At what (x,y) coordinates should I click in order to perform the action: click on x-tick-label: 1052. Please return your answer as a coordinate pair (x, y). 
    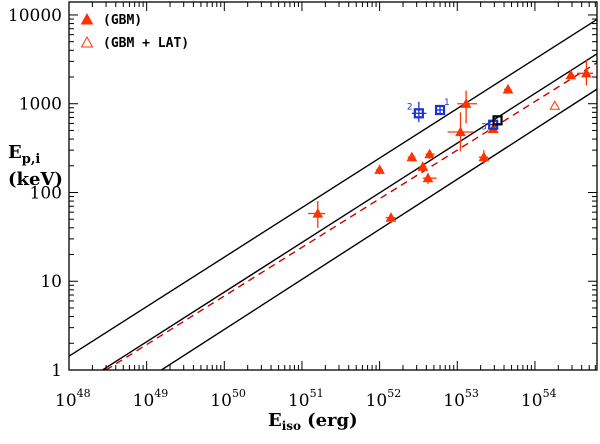
    Looking at the image, I should click on (384, 399).